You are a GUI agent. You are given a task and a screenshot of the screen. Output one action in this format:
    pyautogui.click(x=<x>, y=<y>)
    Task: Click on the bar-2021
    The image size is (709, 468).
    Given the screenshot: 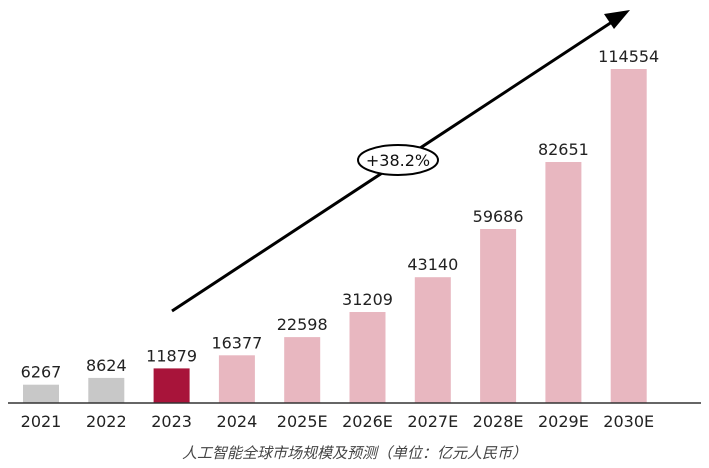 What is the action you would take?
    pyautogui.click(x=41, y=393)
    